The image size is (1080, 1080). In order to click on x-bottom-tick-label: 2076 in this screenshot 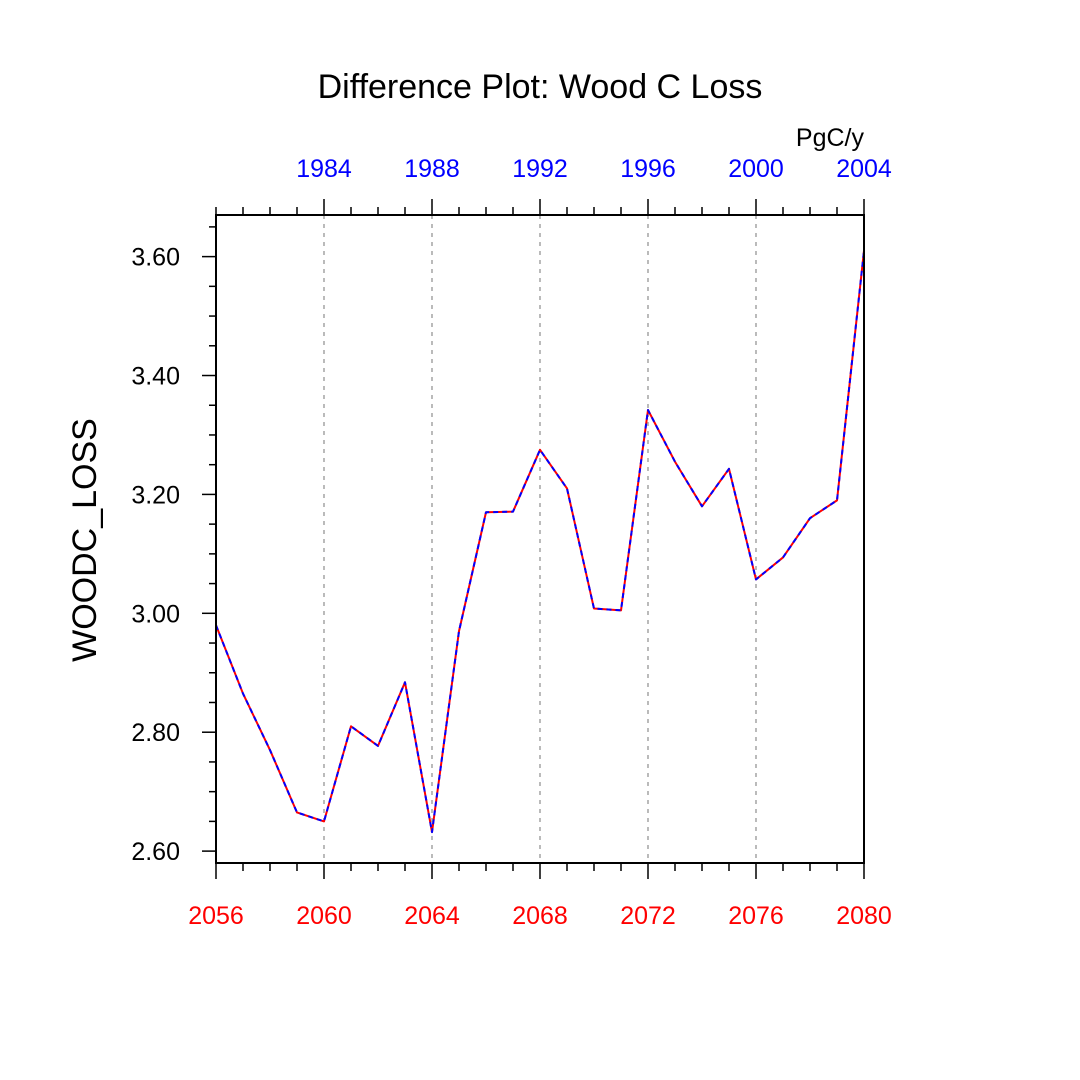, I will do `click(756, 916)`.